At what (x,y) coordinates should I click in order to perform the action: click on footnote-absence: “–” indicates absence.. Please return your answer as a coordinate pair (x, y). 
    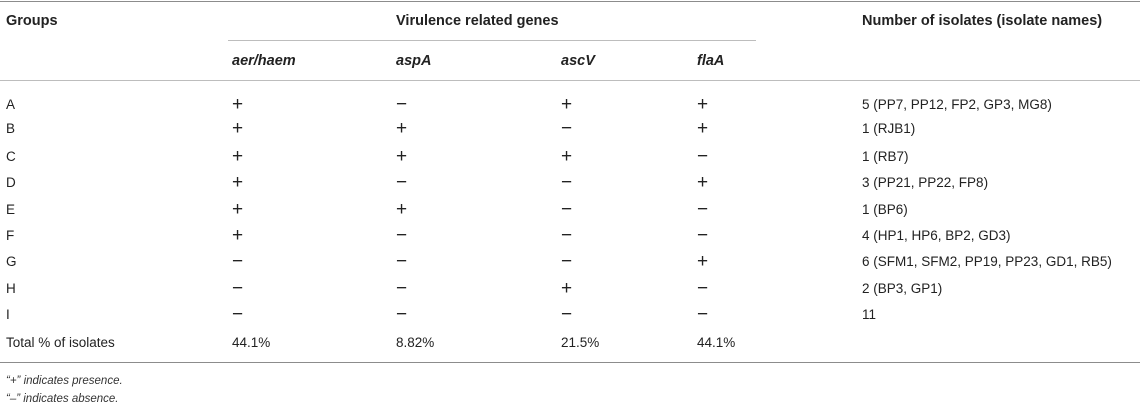
    Looking at the image, I should click on (62, 399).